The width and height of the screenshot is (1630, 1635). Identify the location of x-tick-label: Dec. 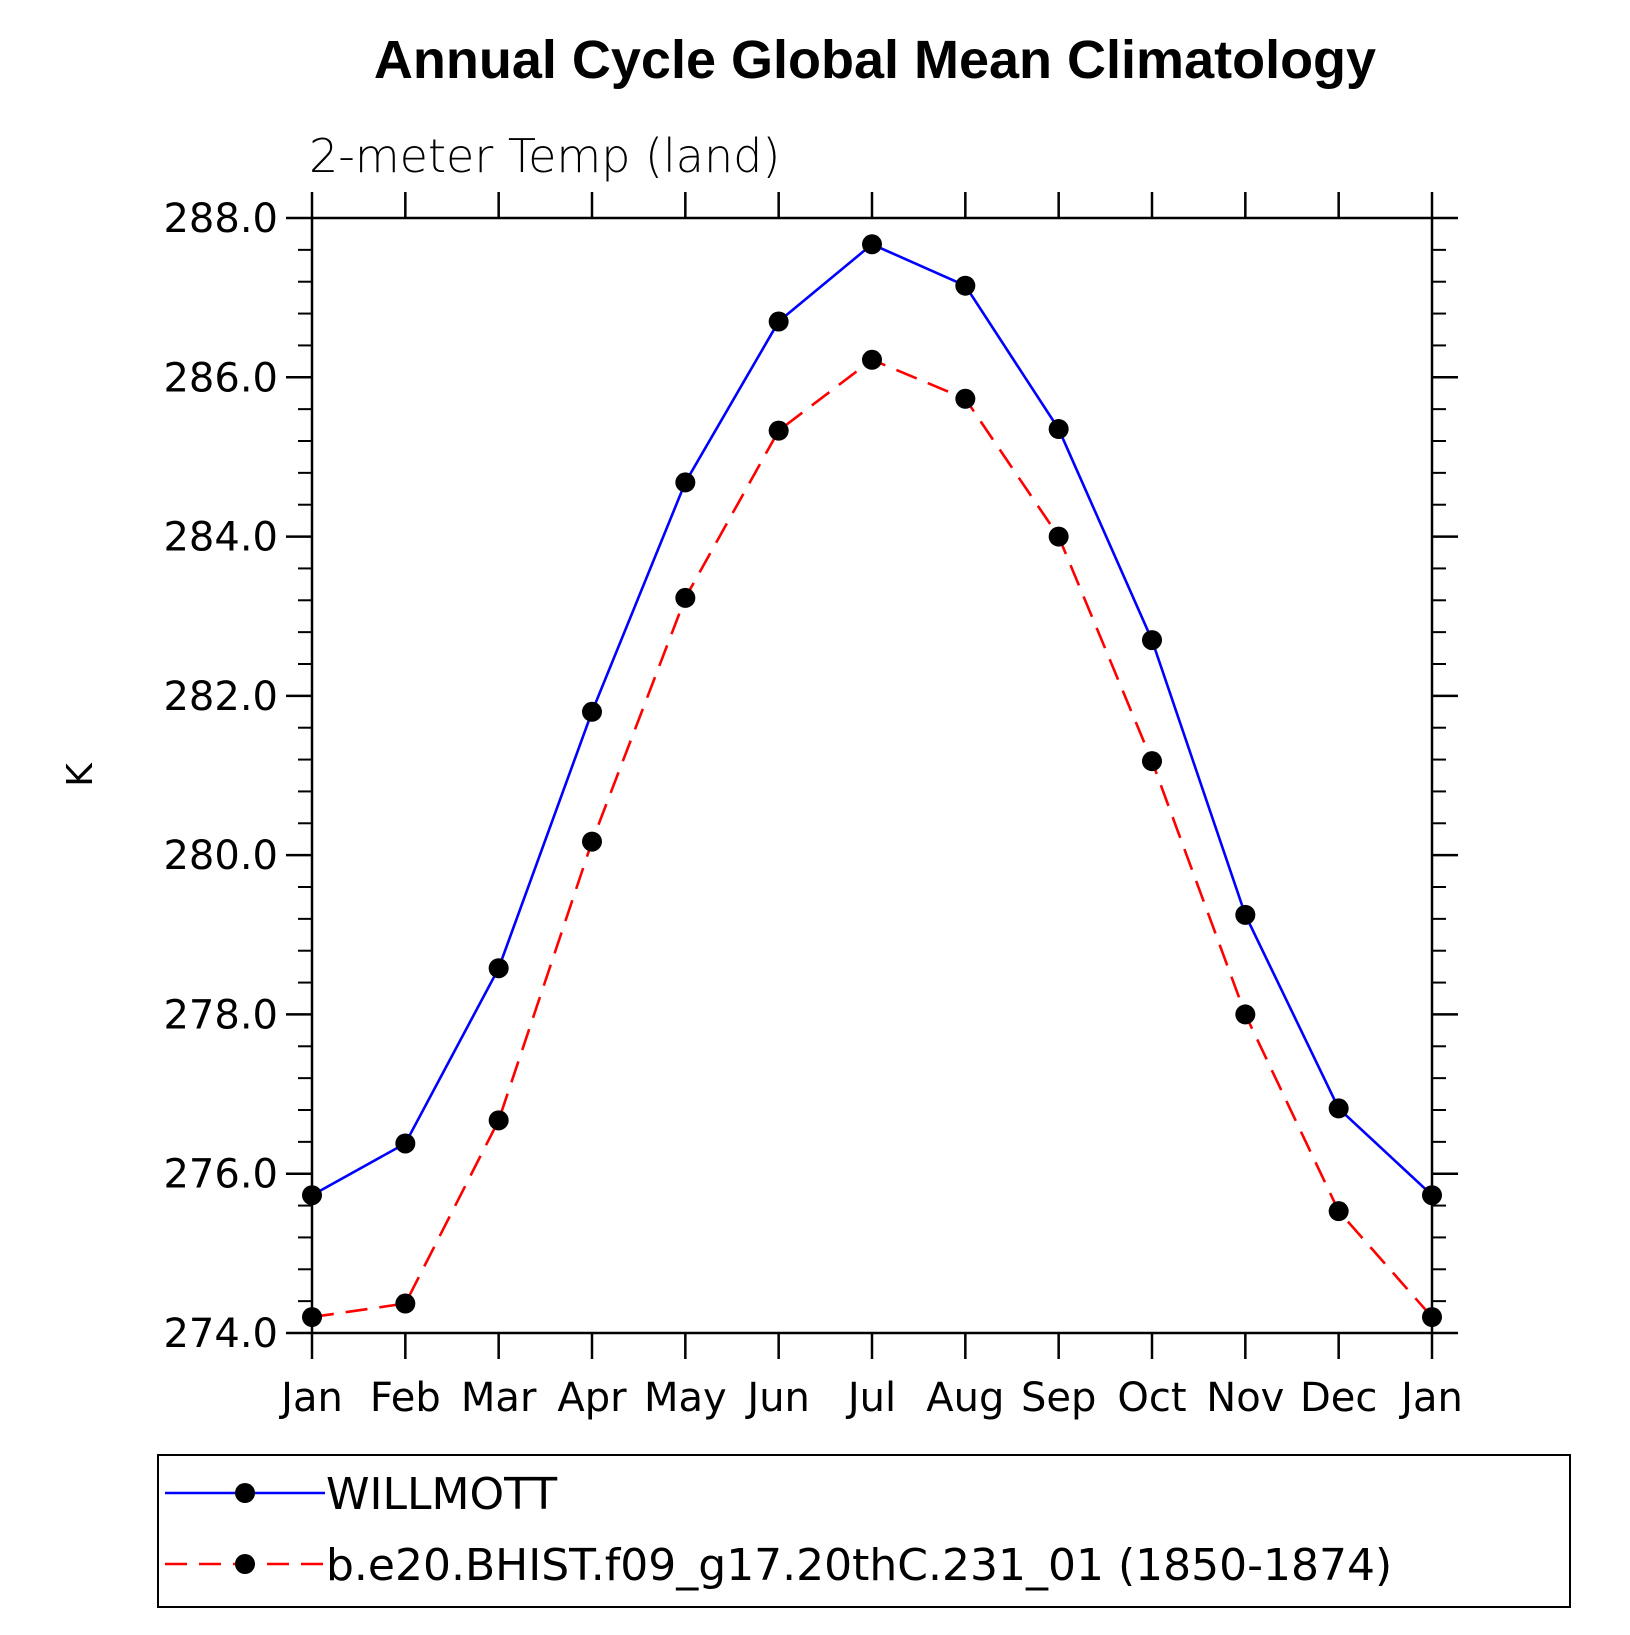
(1338, 1398).